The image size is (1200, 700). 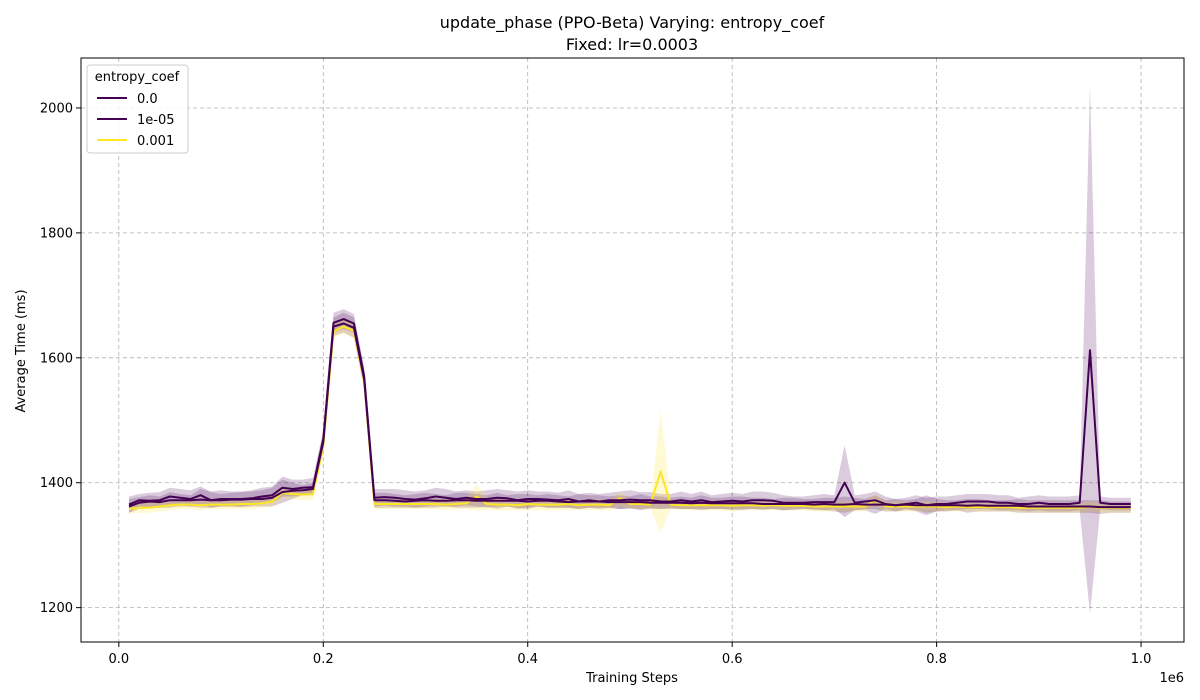 I want to click on y-axis-label: Average Time (ms), so click(x=21, y=350).